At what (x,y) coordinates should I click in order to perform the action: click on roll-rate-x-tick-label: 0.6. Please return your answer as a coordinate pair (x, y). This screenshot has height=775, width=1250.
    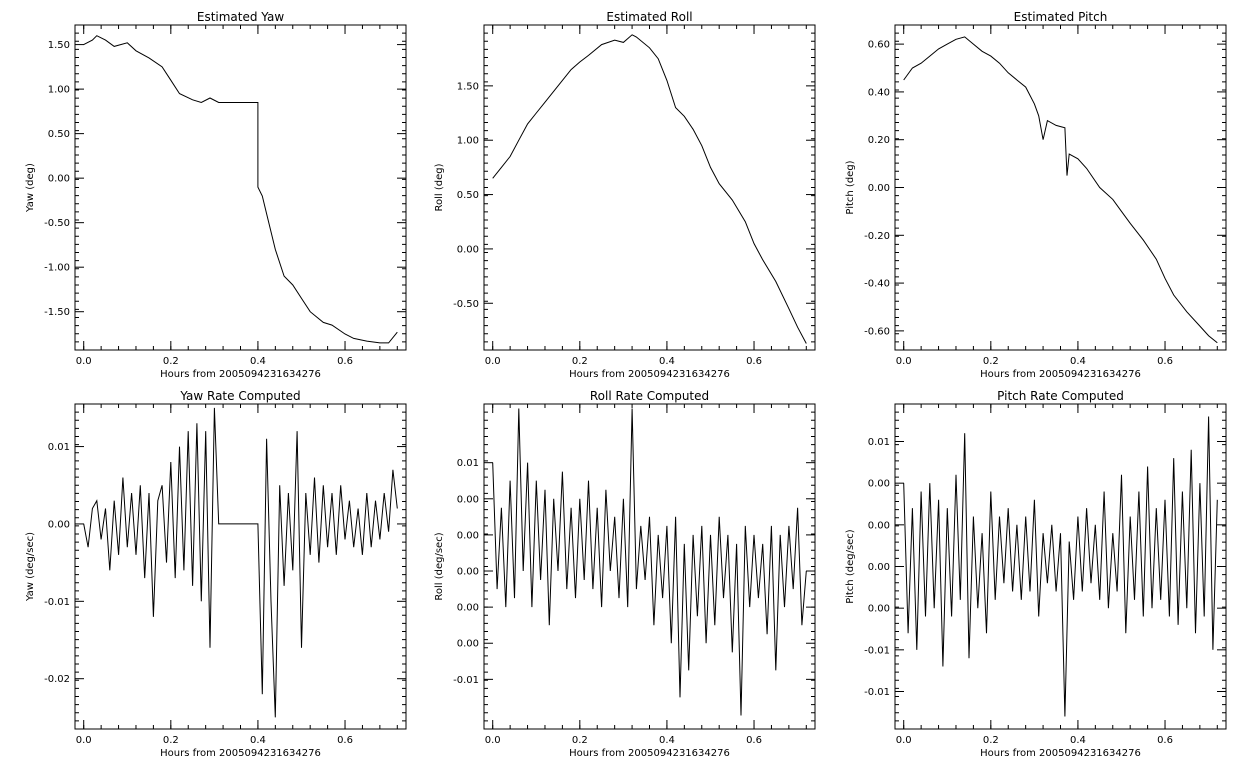
    Looking at the image, I should click on (754, 740).